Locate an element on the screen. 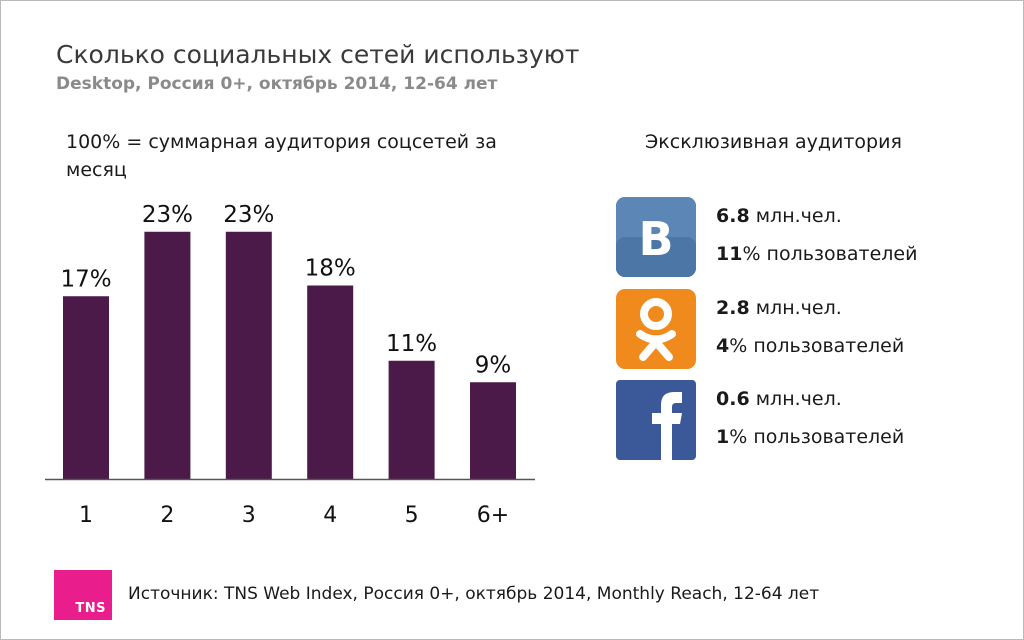 The width and height of the screenshot is (1024, 640). category-label-5: 5 is located at coordinates (412, 515).